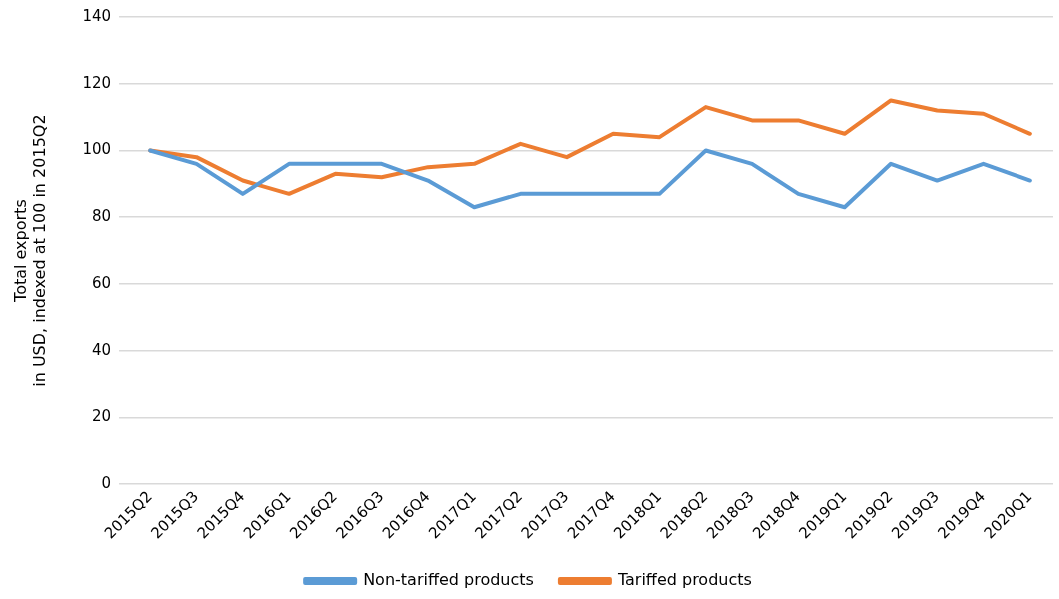 The width and height of the screenshot is (1059, 599). What do you see at coordinates (97, 149) in the screenshot?
I see `y-tick-label: 100` at bounding box center [97, 149].